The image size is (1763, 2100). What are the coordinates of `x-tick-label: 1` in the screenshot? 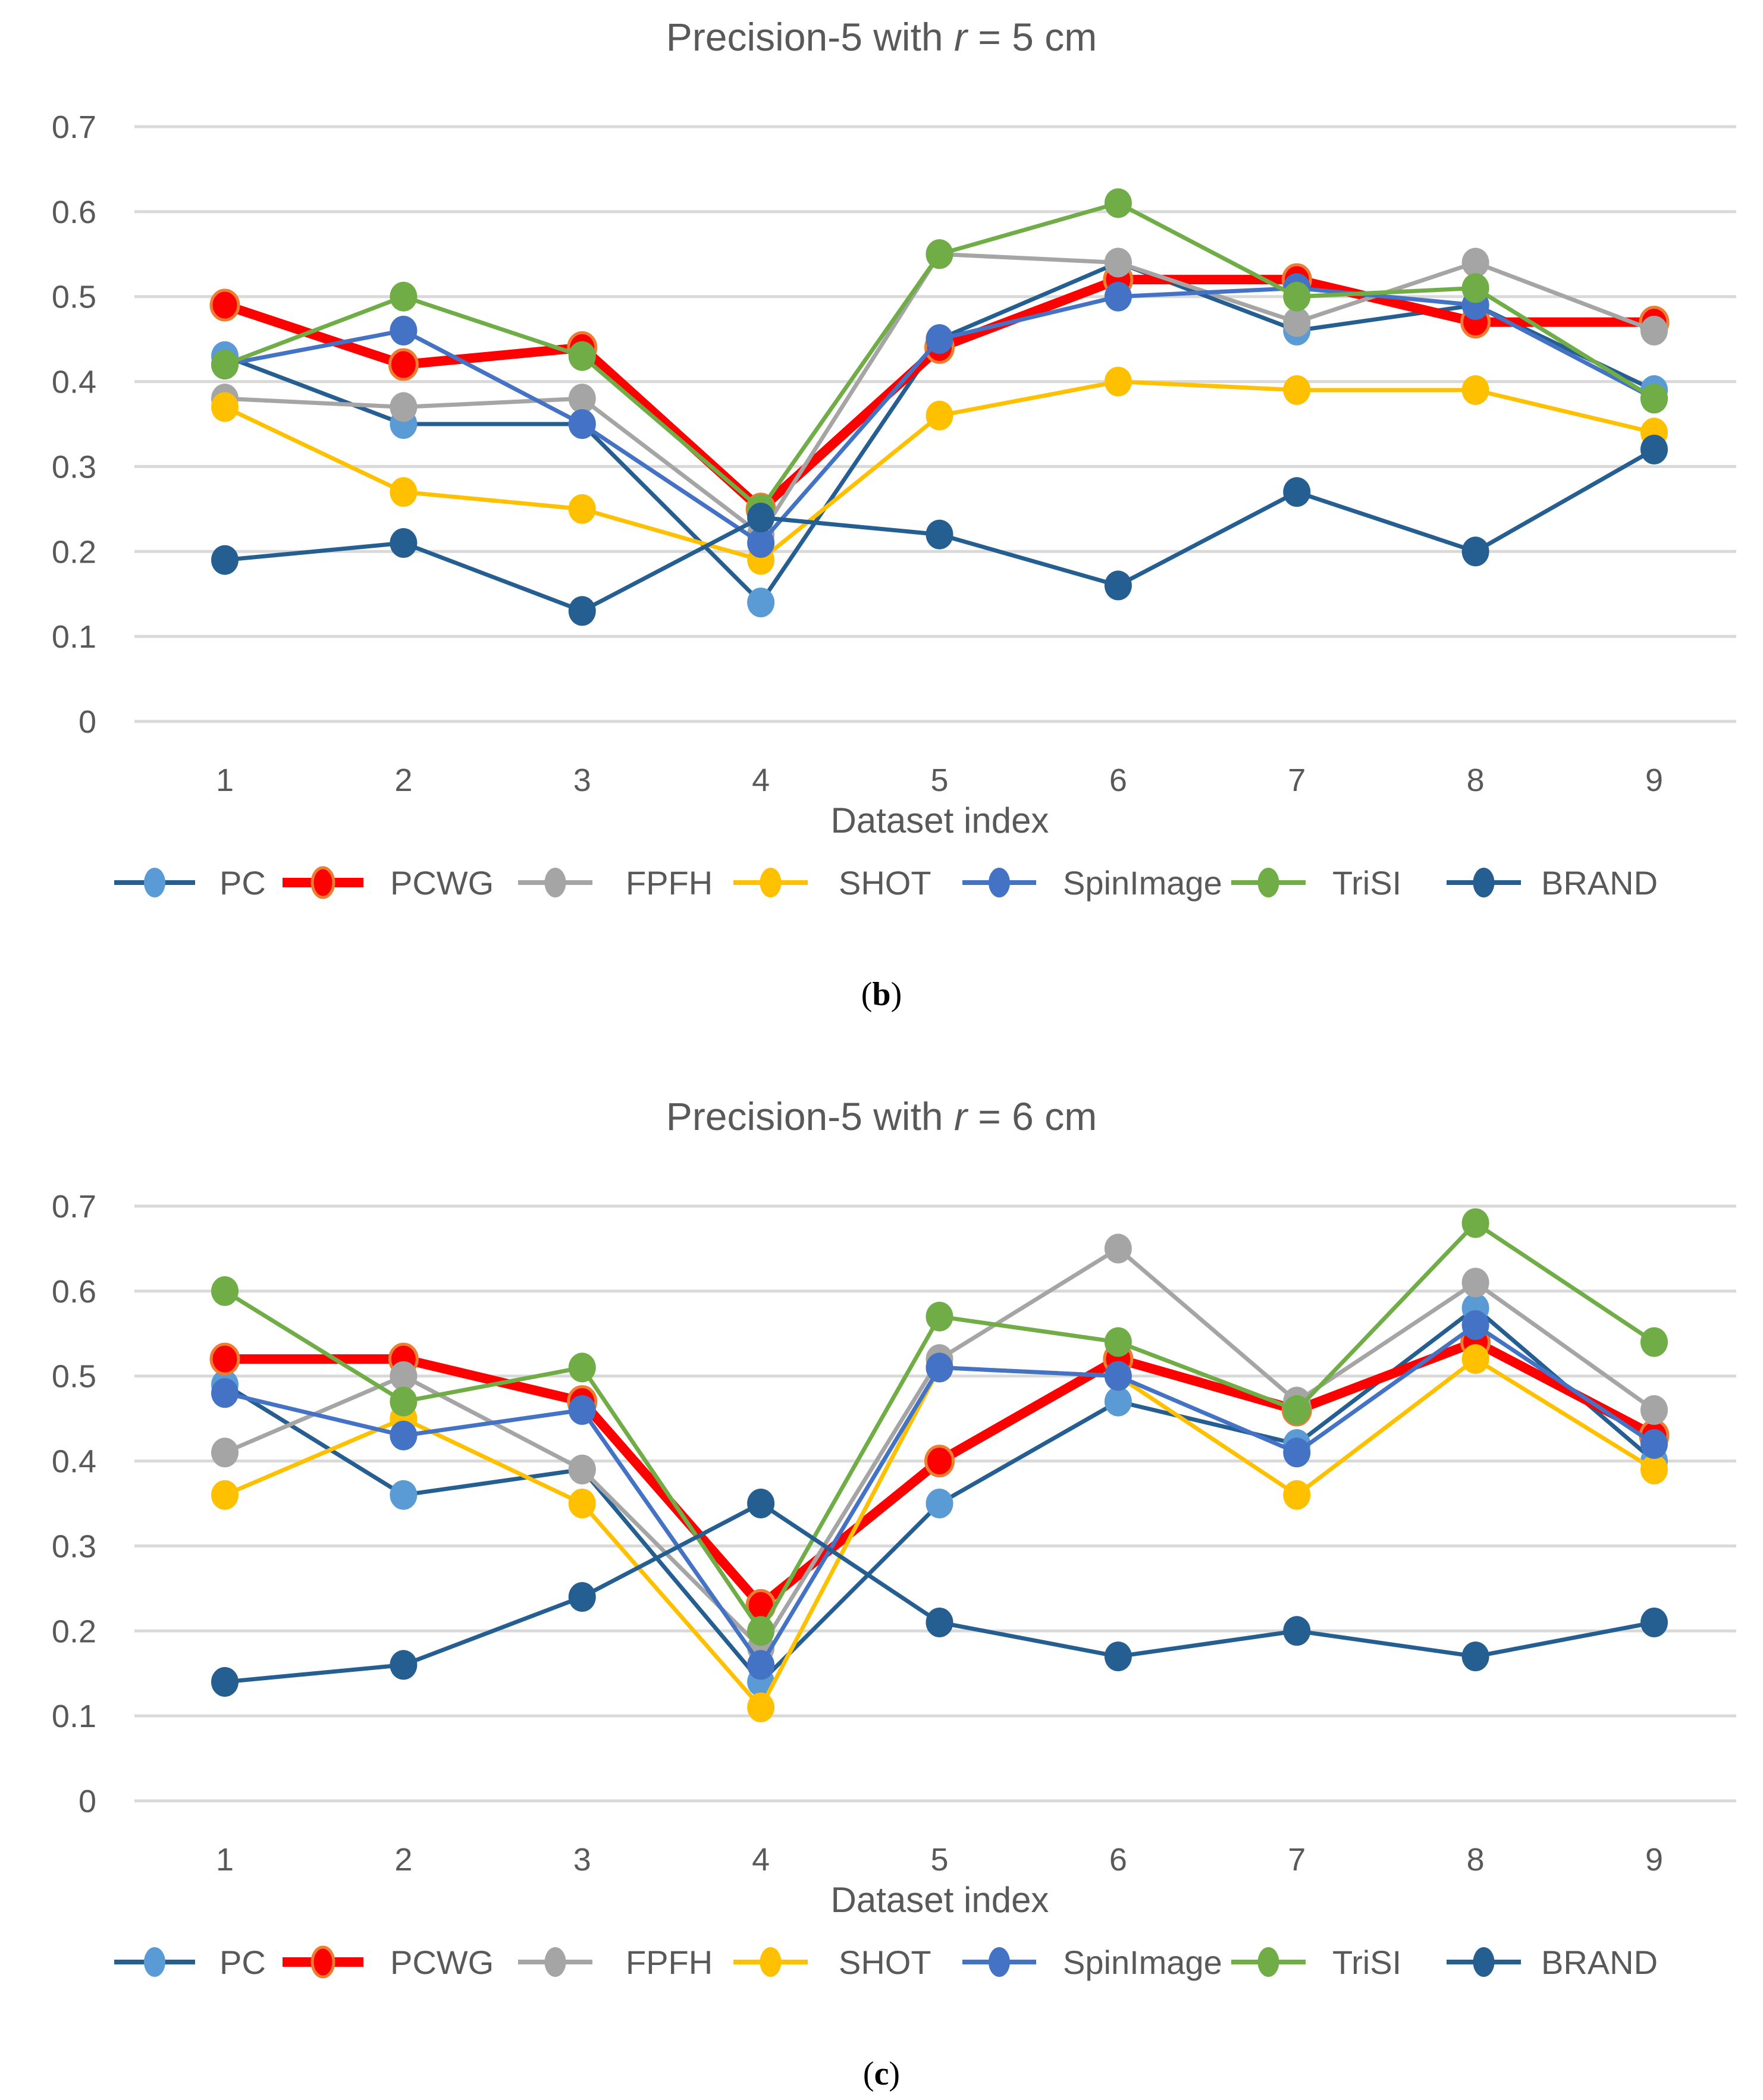 It's located at (225, 780).